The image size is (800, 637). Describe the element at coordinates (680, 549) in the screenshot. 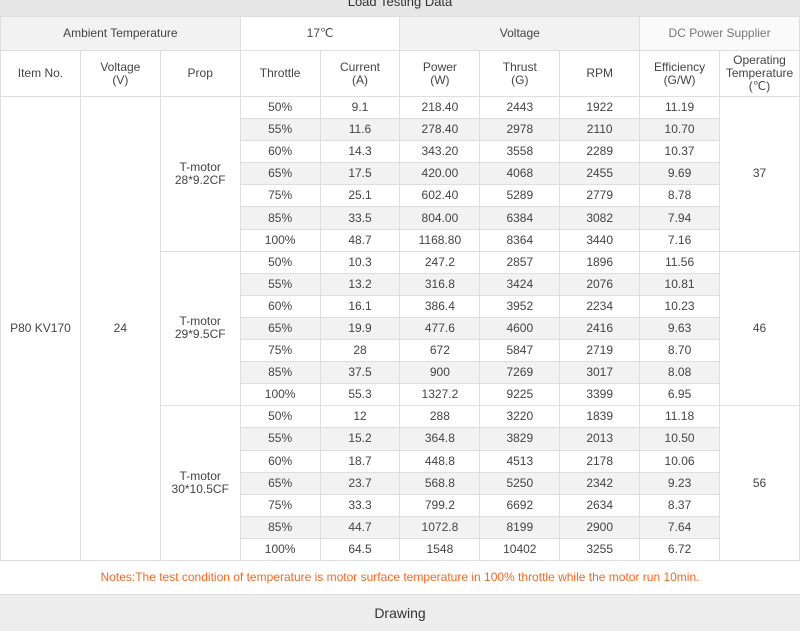

I see `data-cell: 6.72` at that location.